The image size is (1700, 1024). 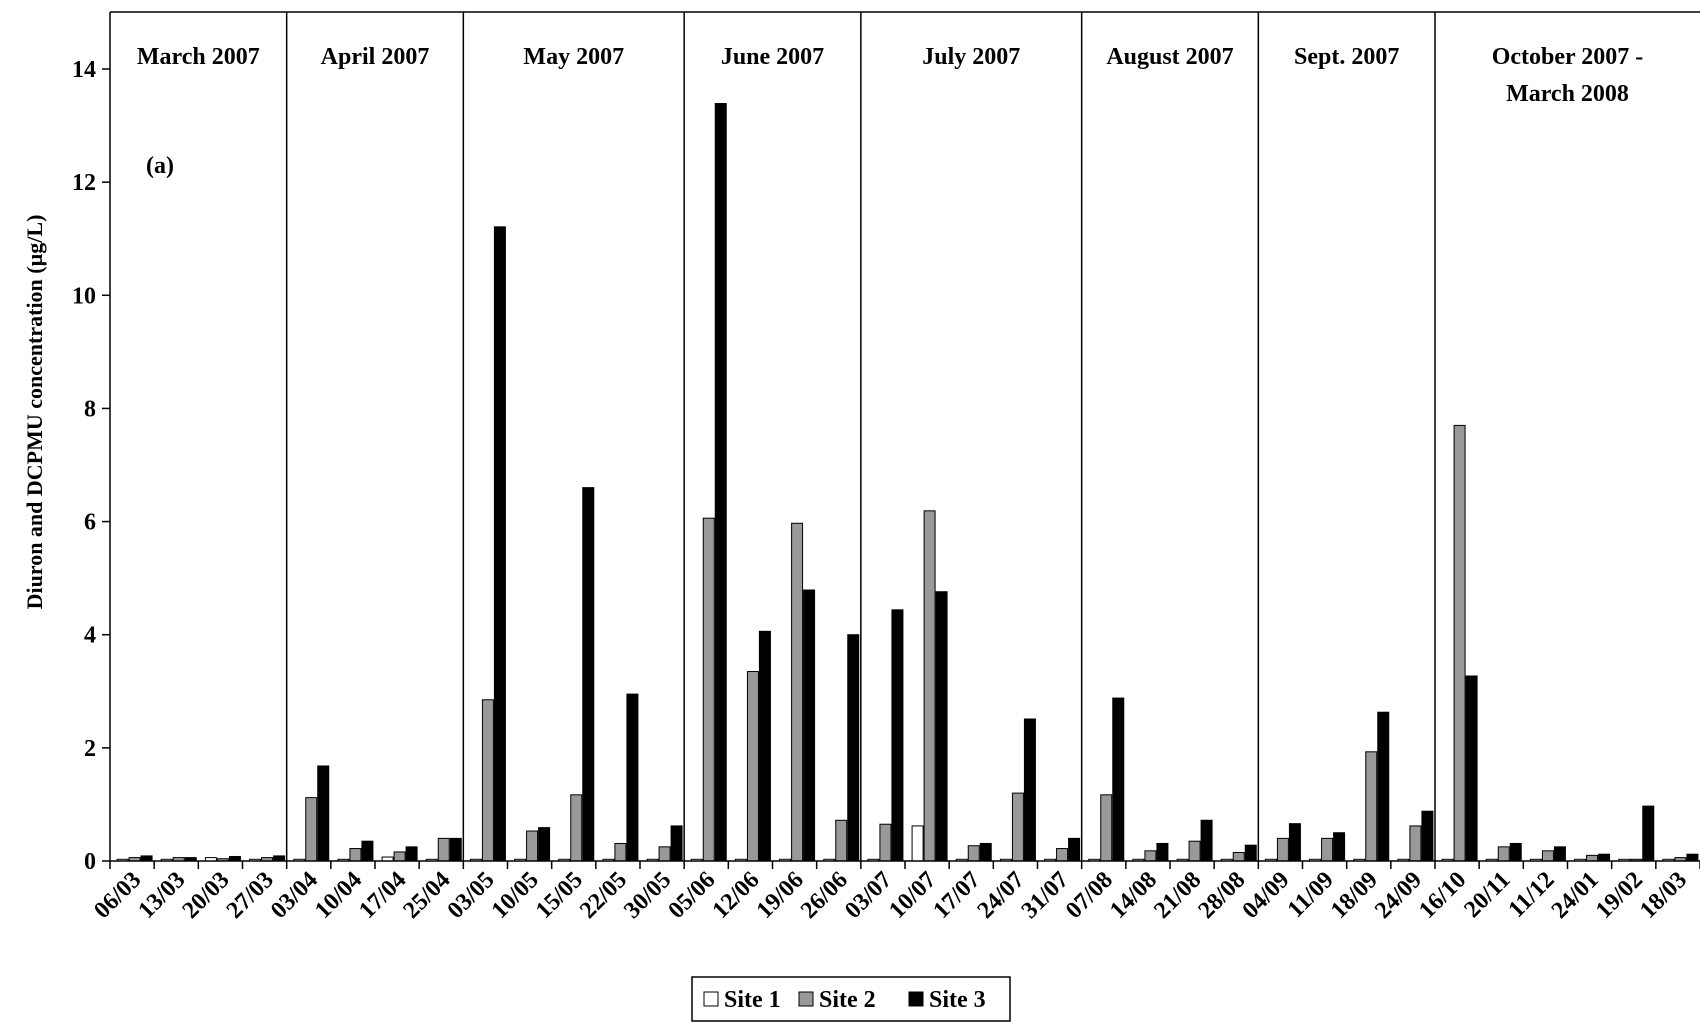 What do you see at coordinates (559, 895) in the screenshot?
I see `x-tick-label: 15/05` at bounding box center [559, 895].